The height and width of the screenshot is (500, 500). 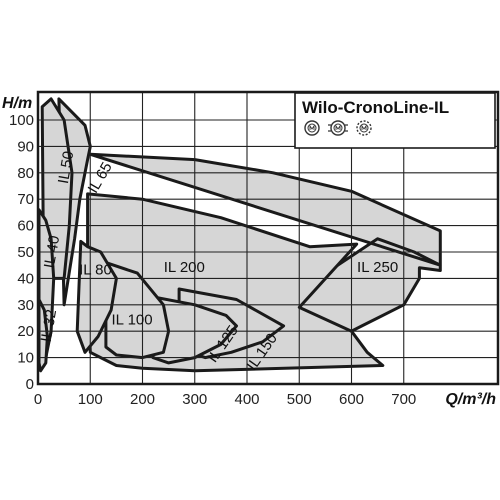 I want to click on y-tick-labels: 0 10 20 30 40 50 60 70 80 90 100, so click(x=21, y=252).